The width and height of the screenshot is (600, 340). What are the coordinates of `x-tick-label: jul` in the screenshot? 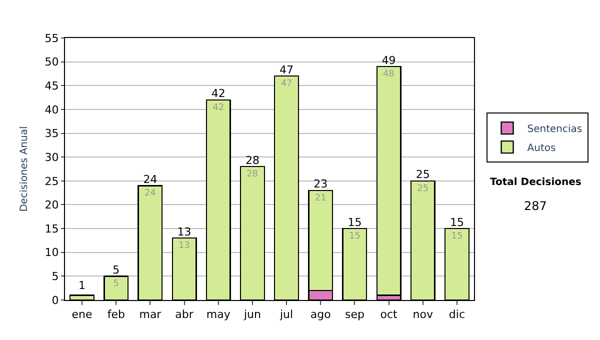 It's located at (286, 315).